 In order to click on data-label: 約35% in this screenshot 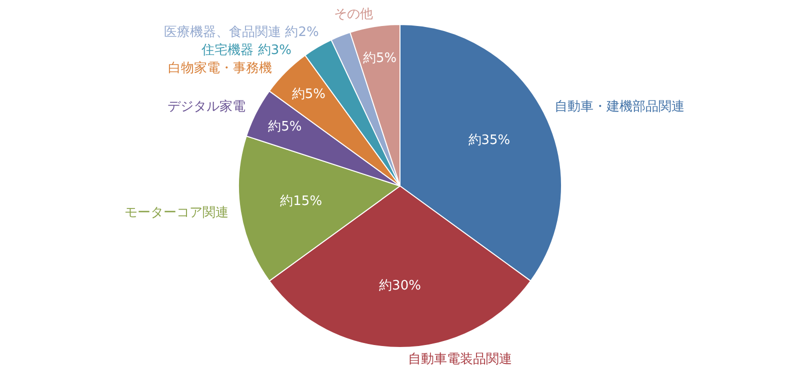, I will do `click(489, 140)`.